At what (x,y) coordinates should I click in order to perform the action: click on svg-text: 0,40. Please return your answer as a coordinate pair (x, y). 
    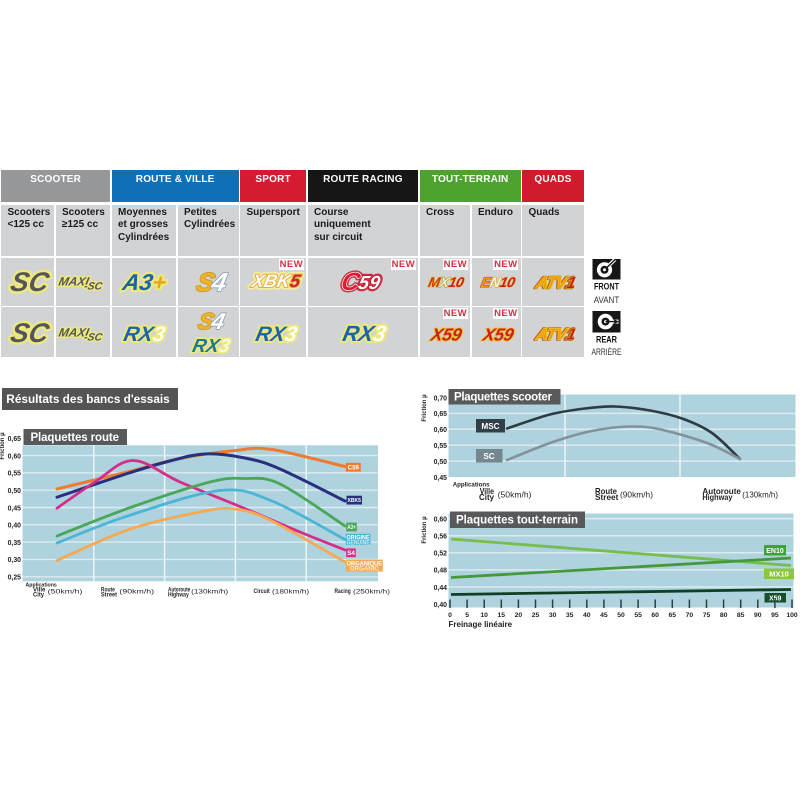
    Looking at the image, I should click on (15, 526).